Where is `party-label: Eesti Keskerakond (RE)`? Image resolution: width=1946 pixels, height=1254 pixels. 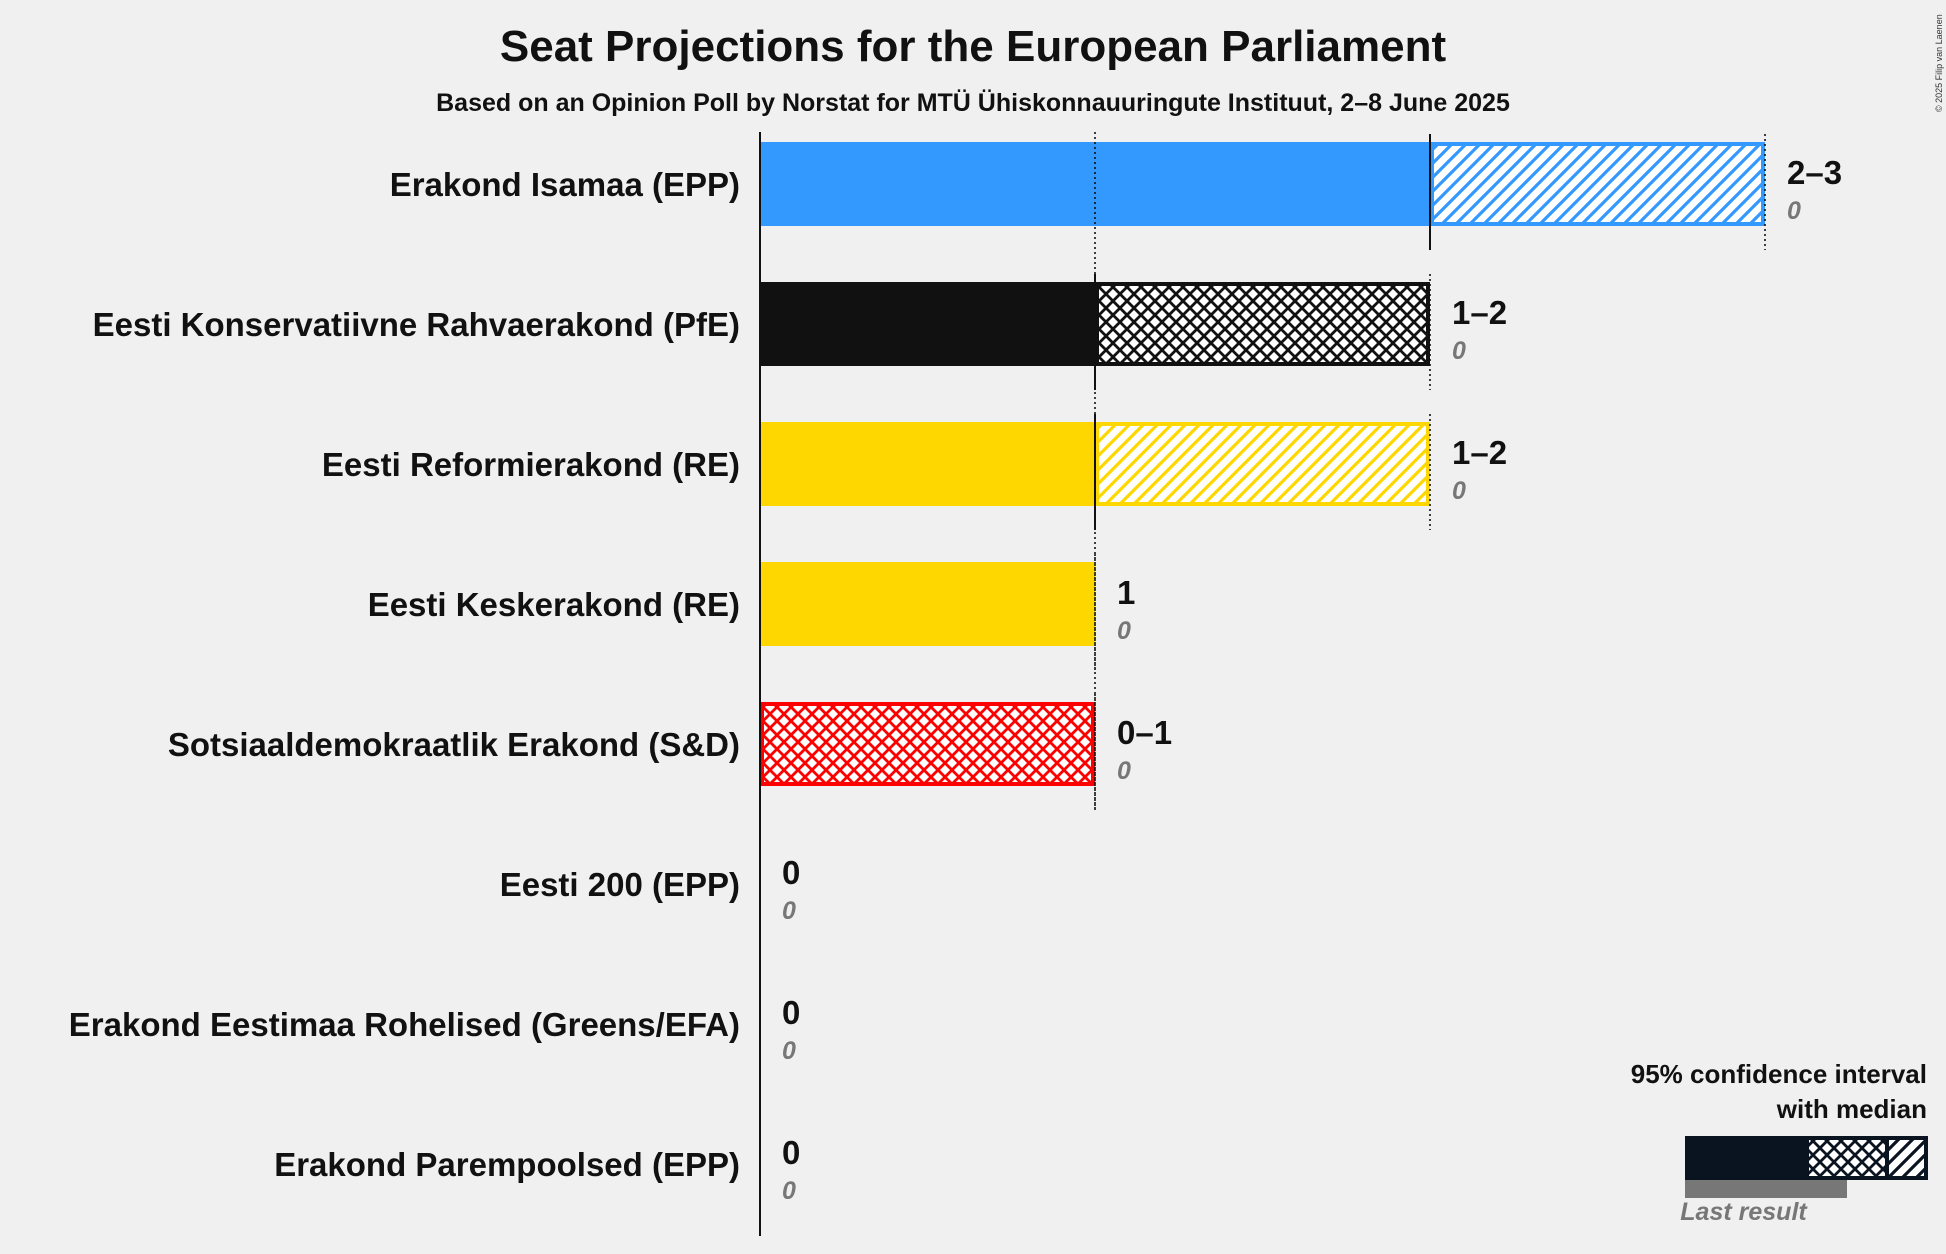
party-label: Eesti Keskerakond (RE) is located at coordinates (554, 604).